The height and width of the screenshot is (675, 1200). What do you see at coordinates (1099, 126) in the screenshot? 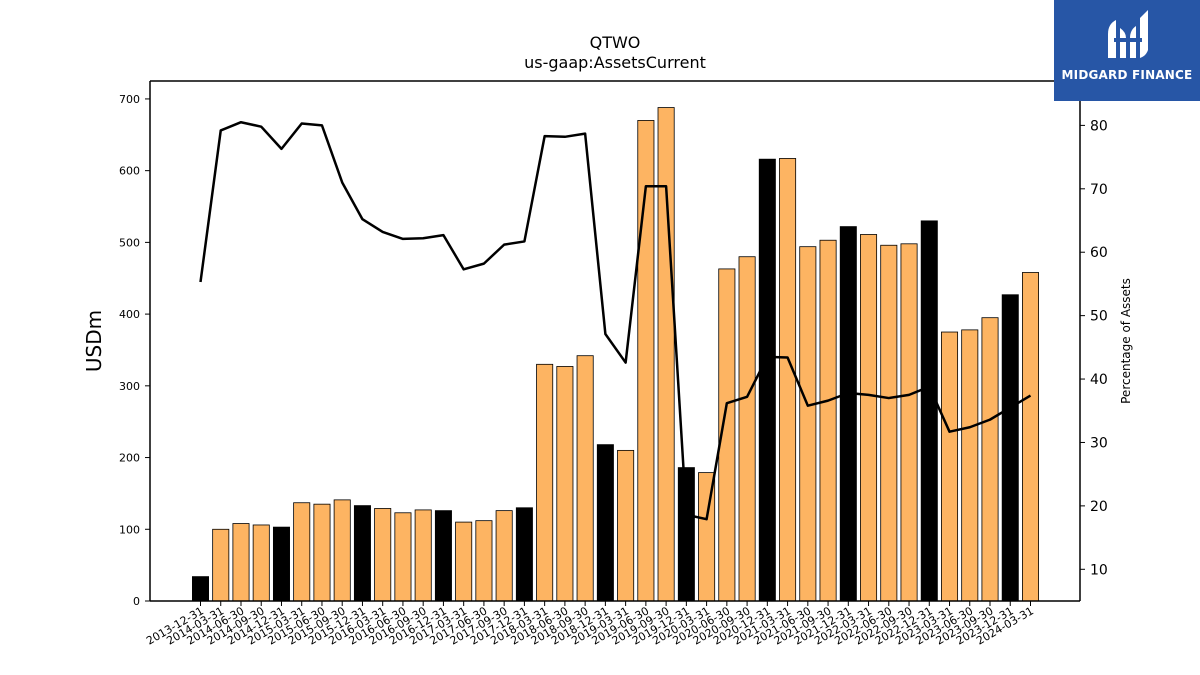
I see `y2-tick-label: 80` at bounding box center [1099, 126].